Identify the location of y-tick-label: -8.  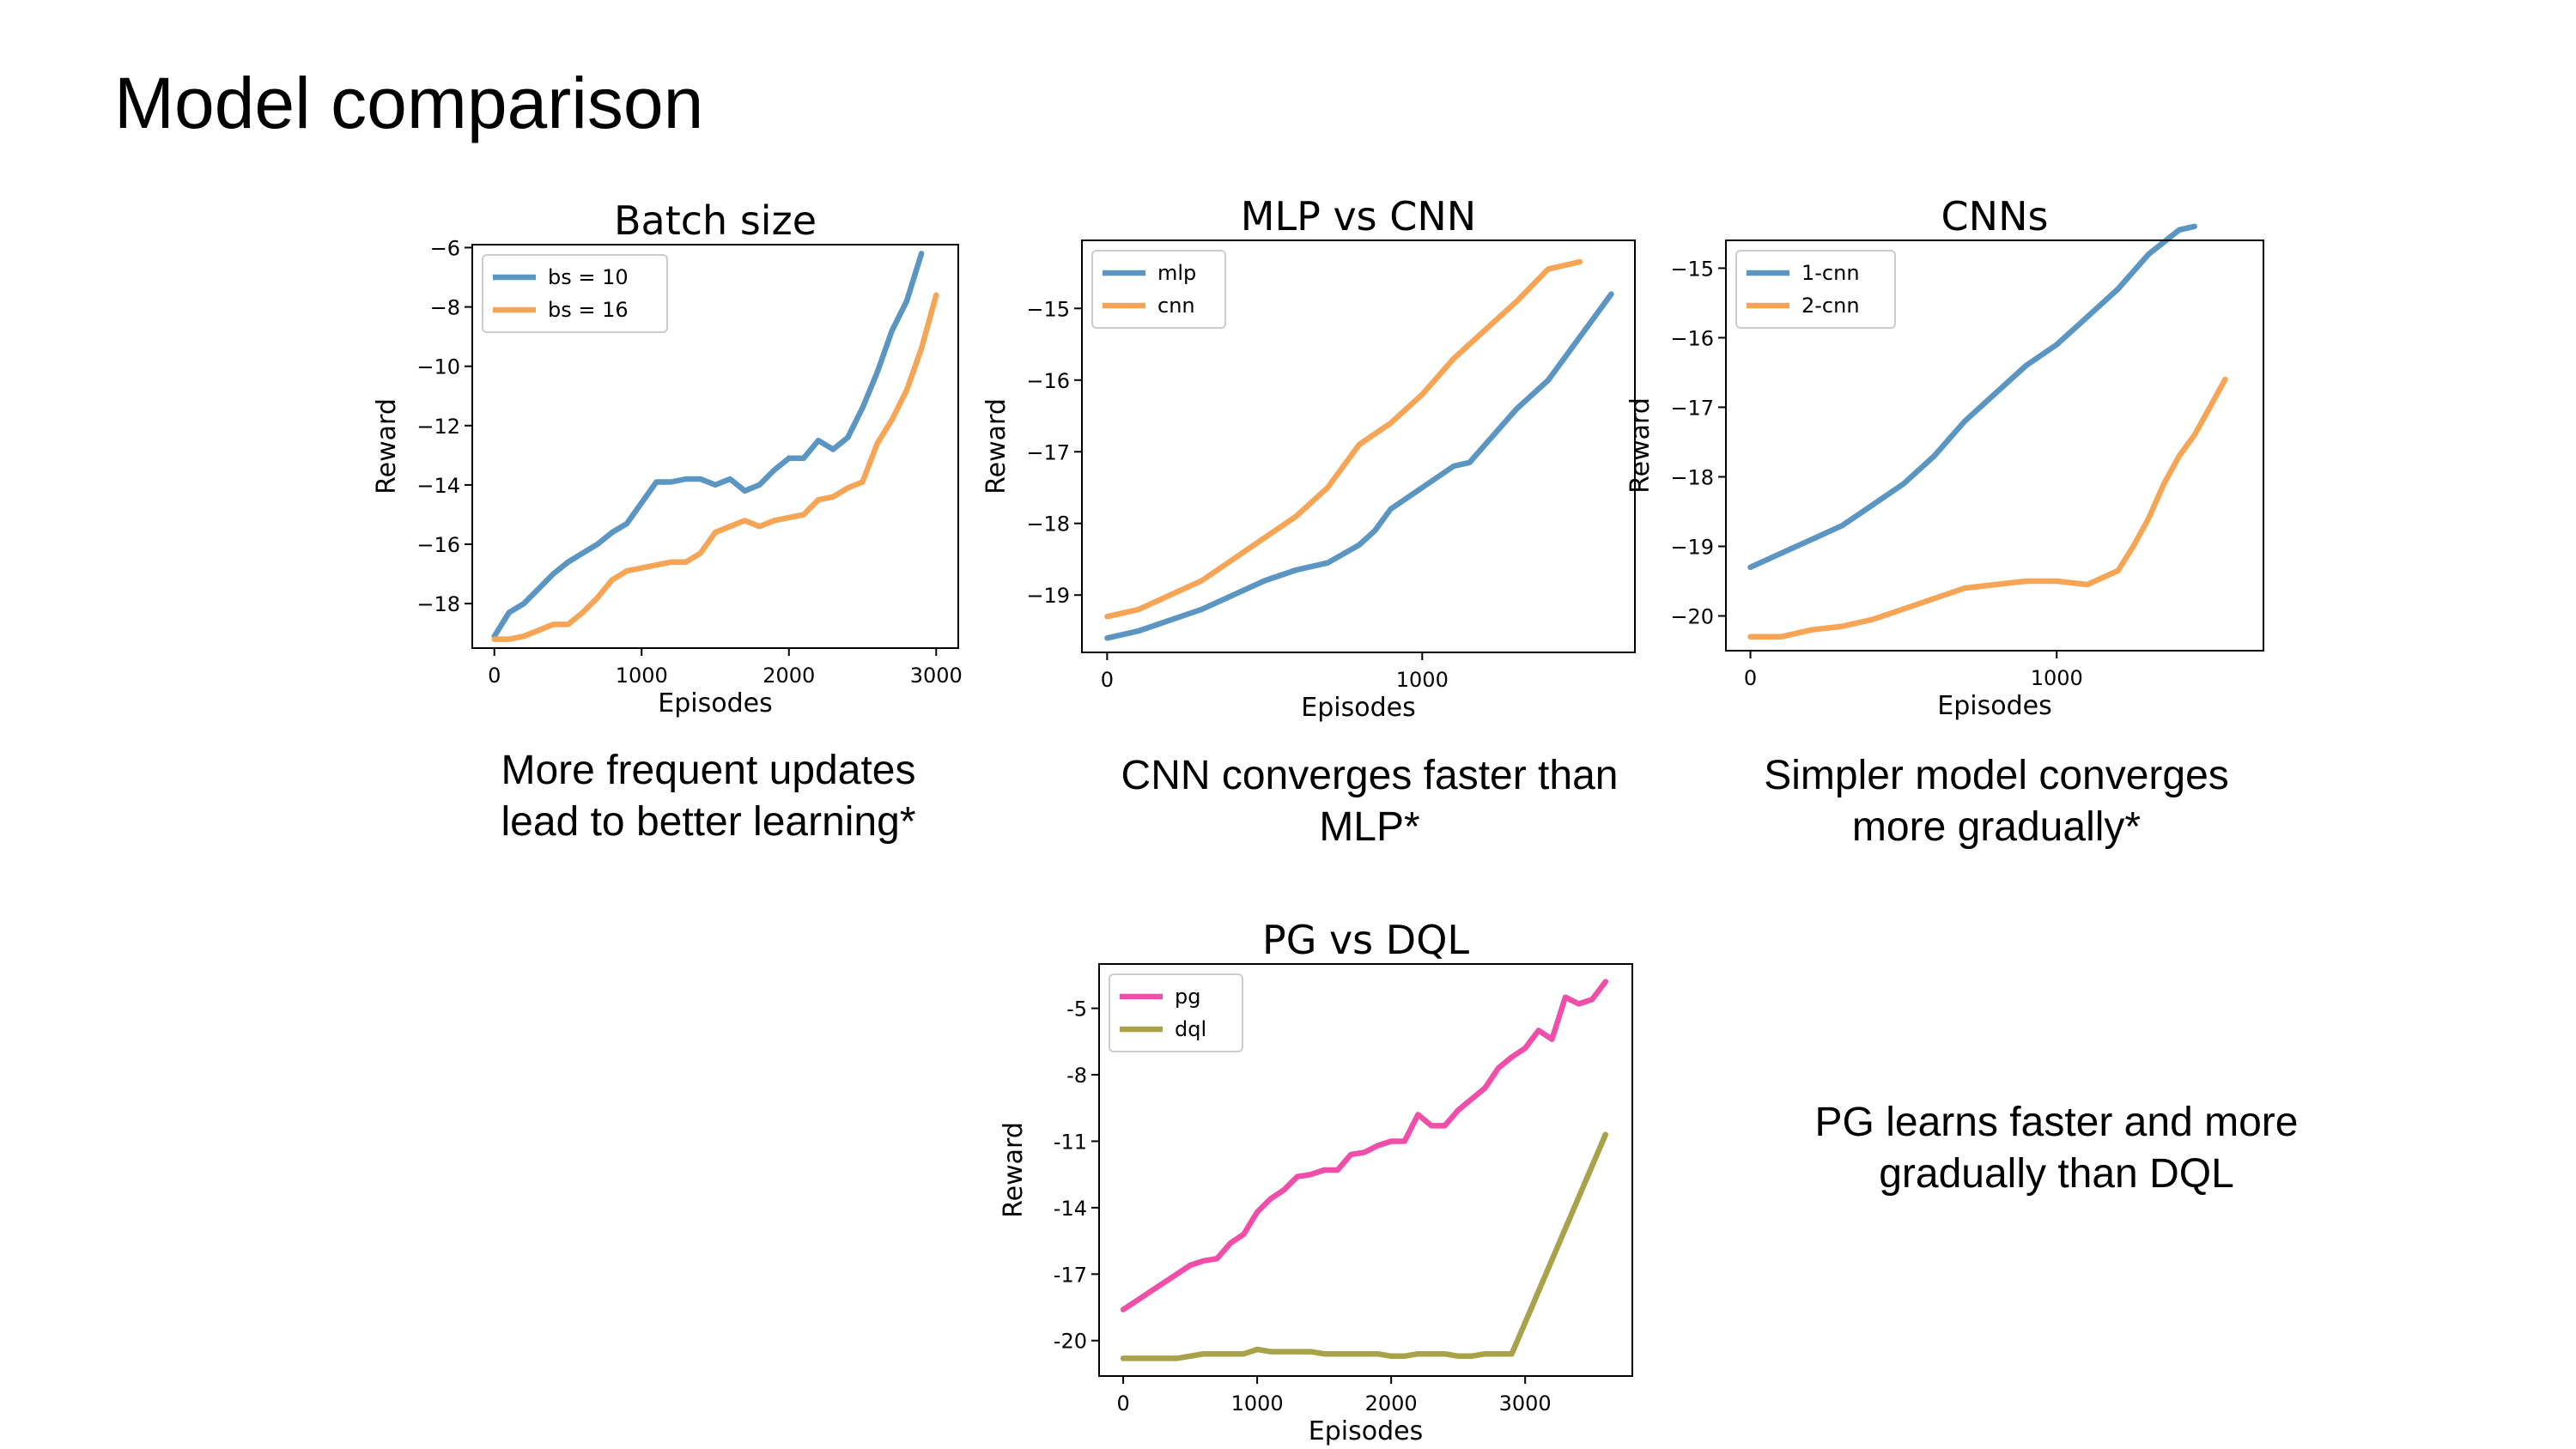
(1076, 1076).